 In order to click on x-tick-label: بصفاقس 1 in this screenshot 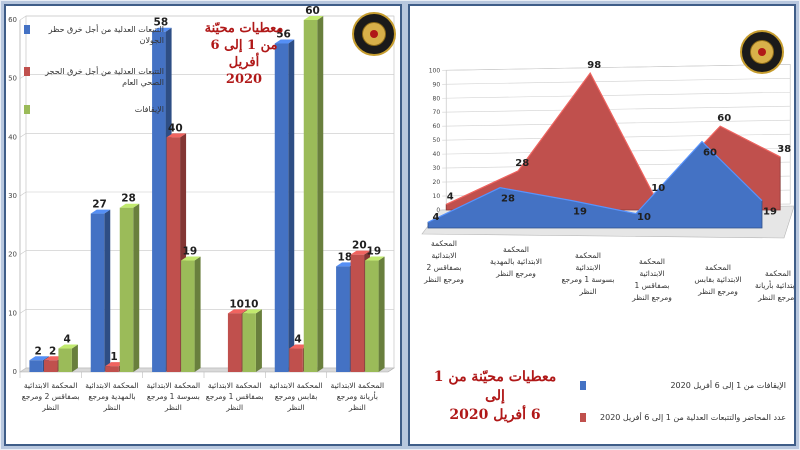, I will do `click(652, 285)`.